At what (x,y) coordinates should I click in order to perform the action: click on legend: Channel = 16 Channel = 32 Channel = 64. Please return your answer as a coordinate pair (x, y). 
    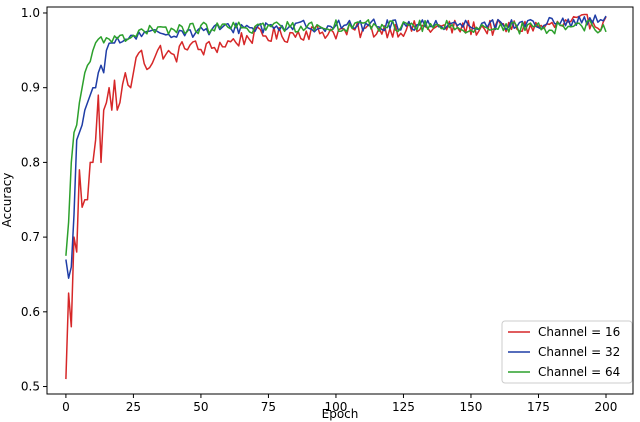
    Looking at the image, I should click on (567, 352).